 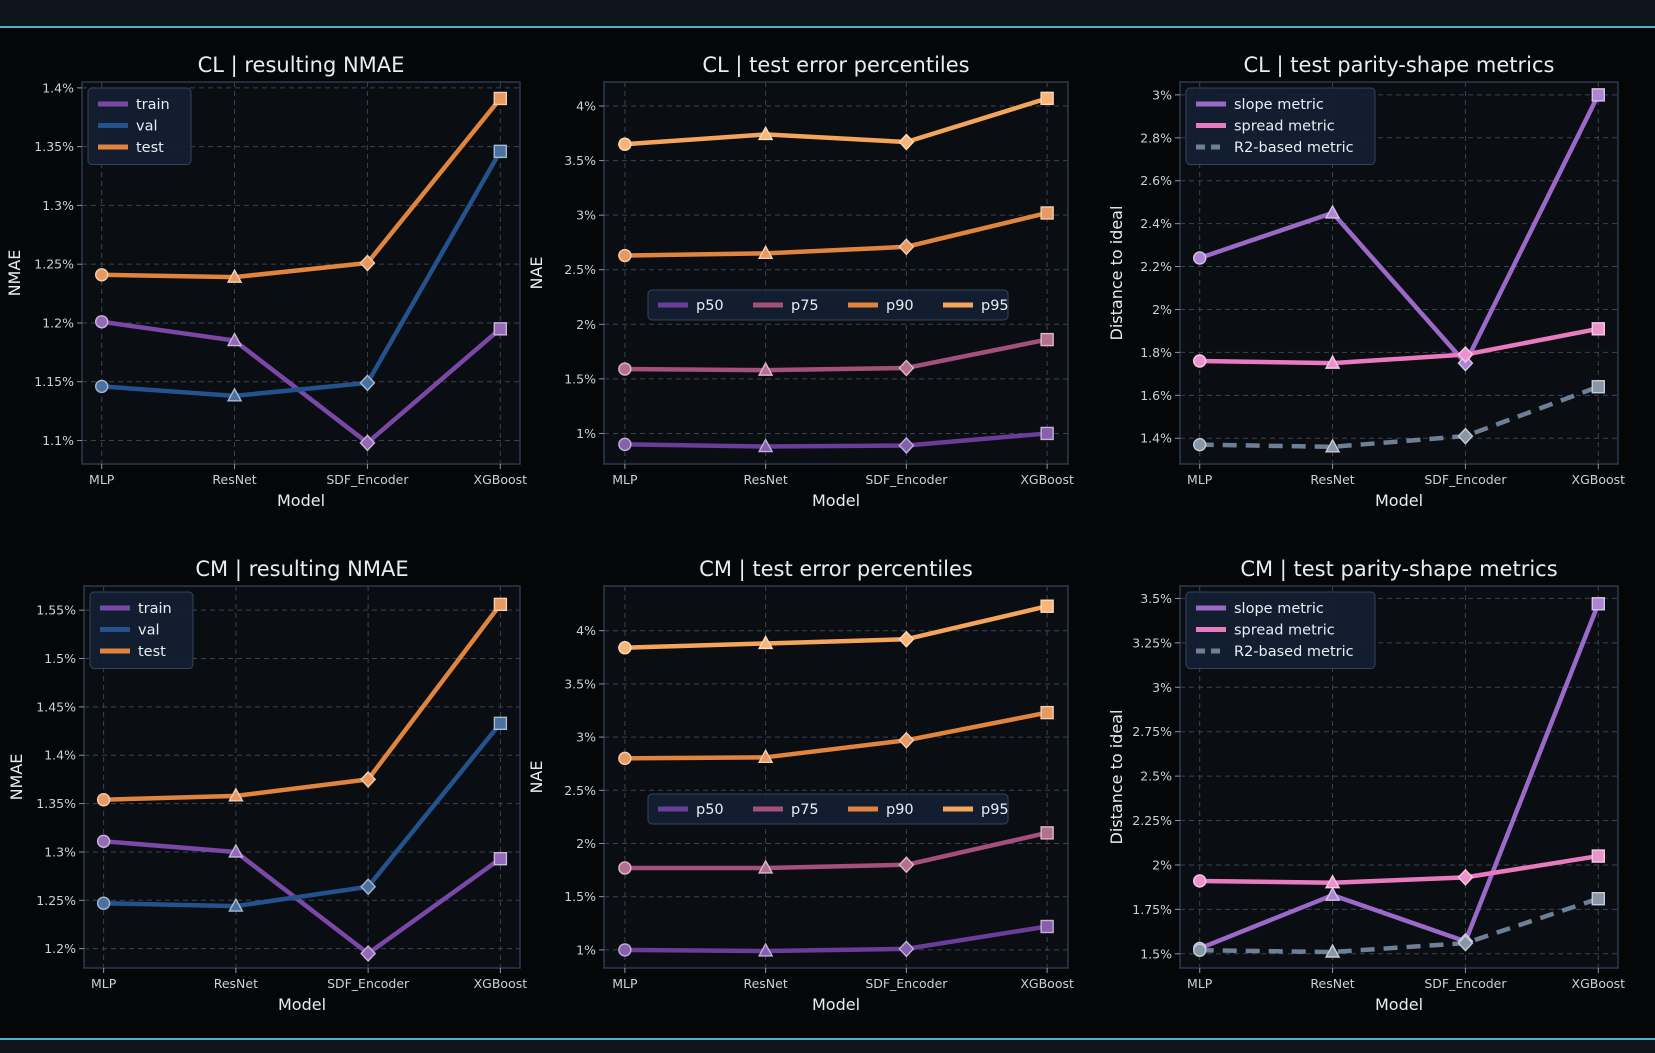 I want to click on series-line-test, so click(x=303, y=702).